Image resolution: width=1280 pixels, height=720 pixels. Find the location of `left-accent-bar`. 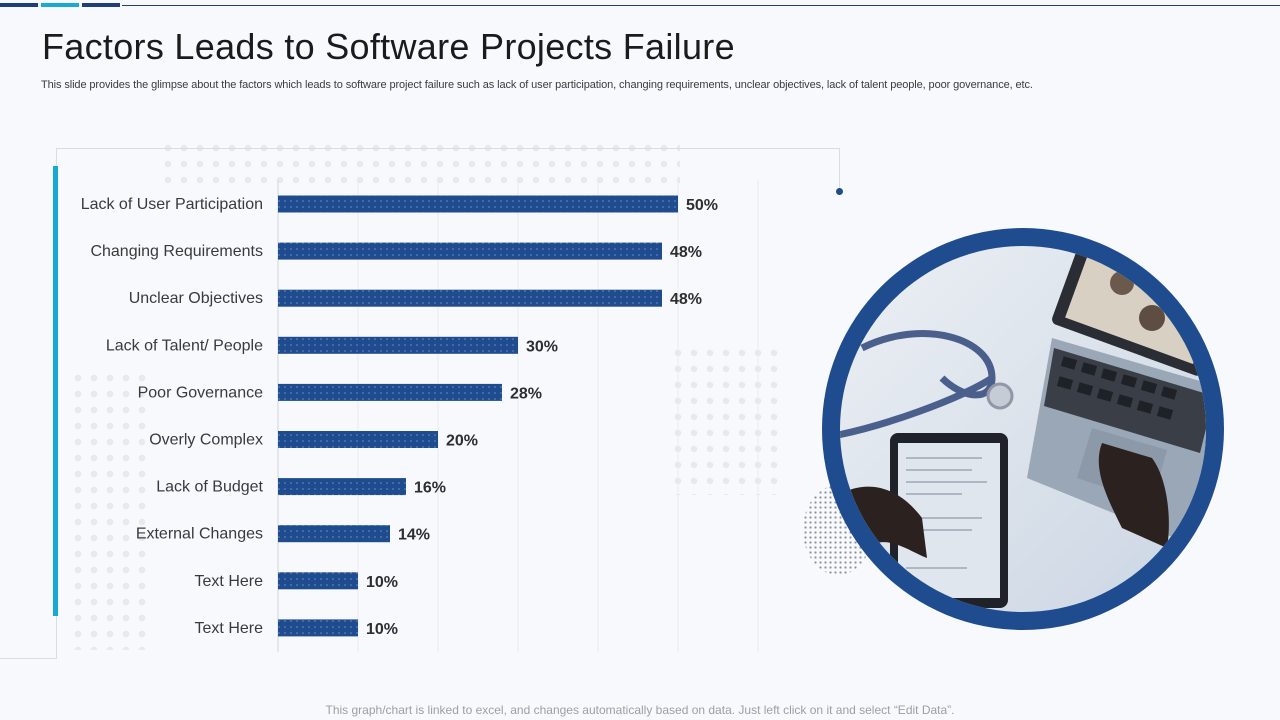

left-accent-bar is located at coordinates (55, 391).